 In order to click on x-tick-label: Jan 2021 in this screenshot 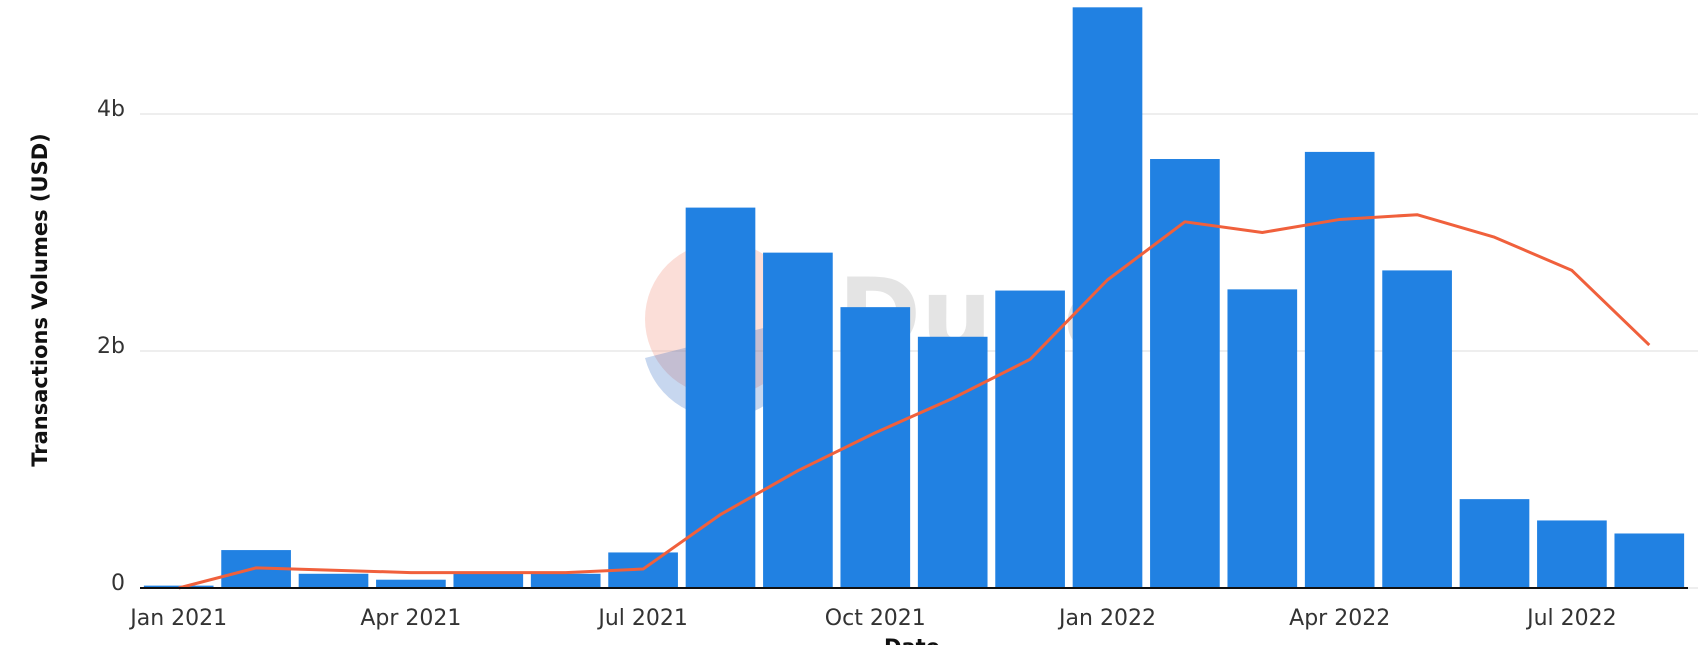, I will do `click(177, 618)`.